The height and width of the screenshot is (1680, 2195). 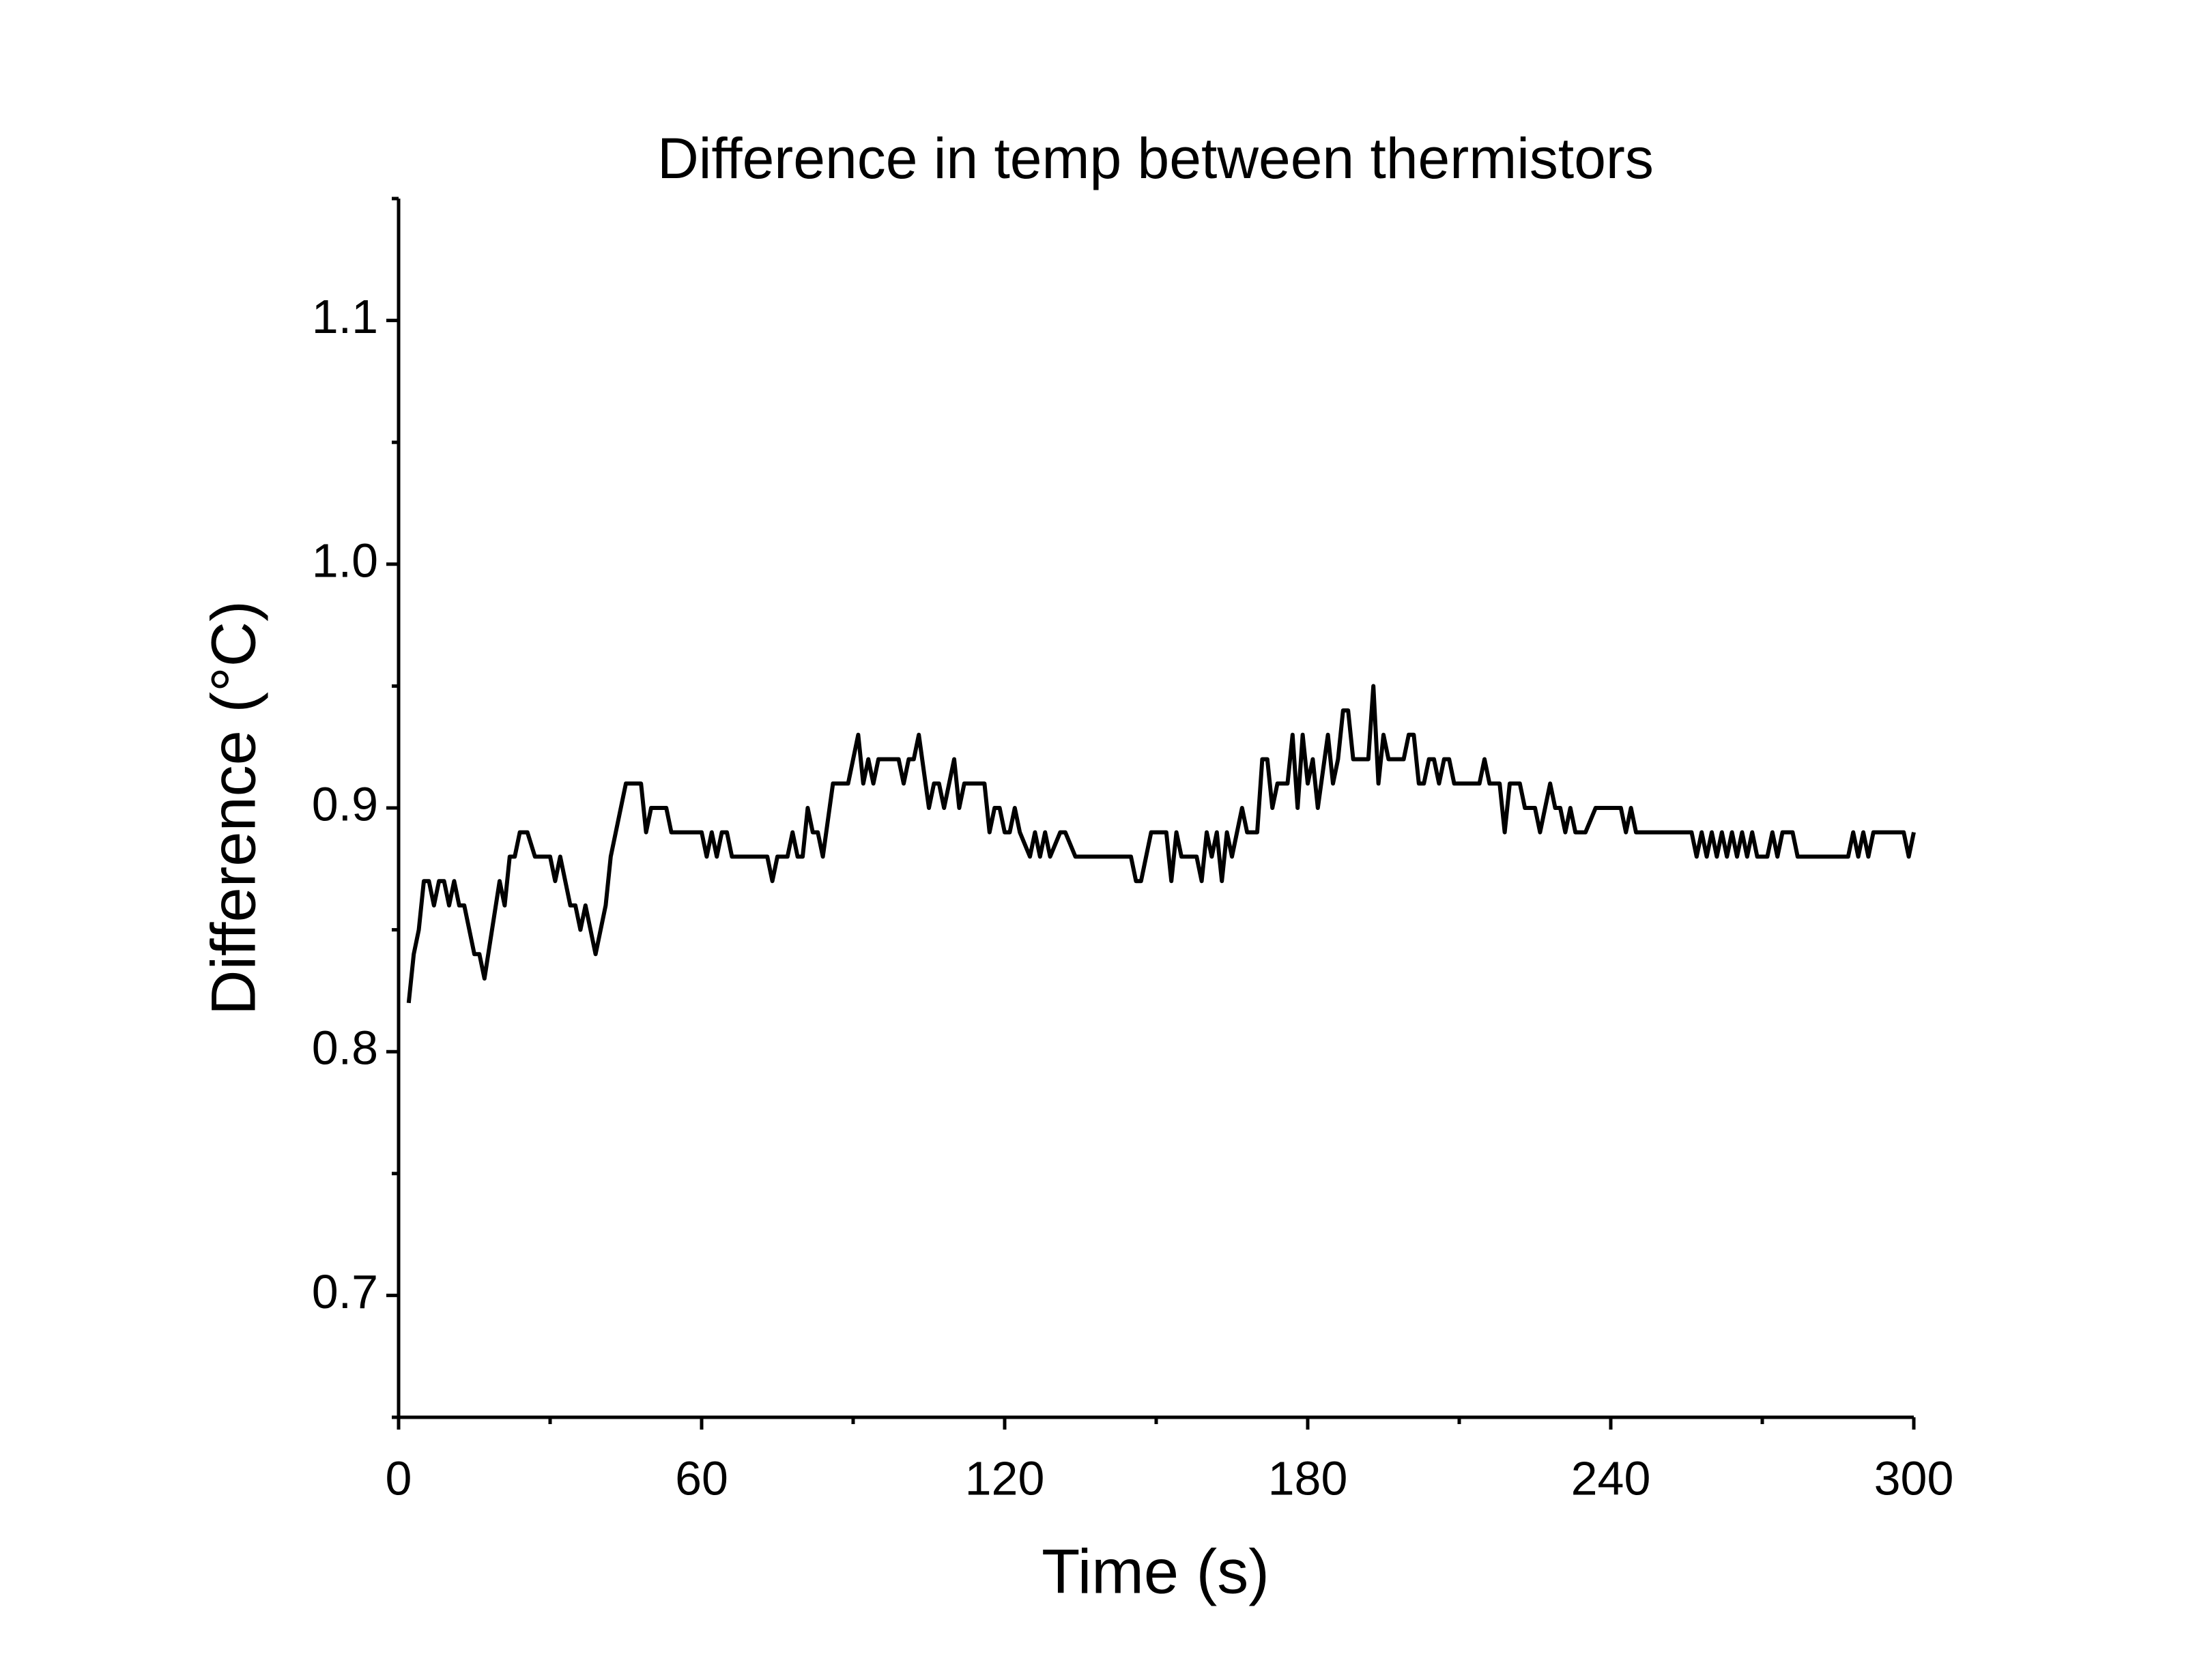 What do you see at coordinates (1308, 1478) in the screenshot?
I see `x-tick-label: 180` at bounding box center [1308, 1478].